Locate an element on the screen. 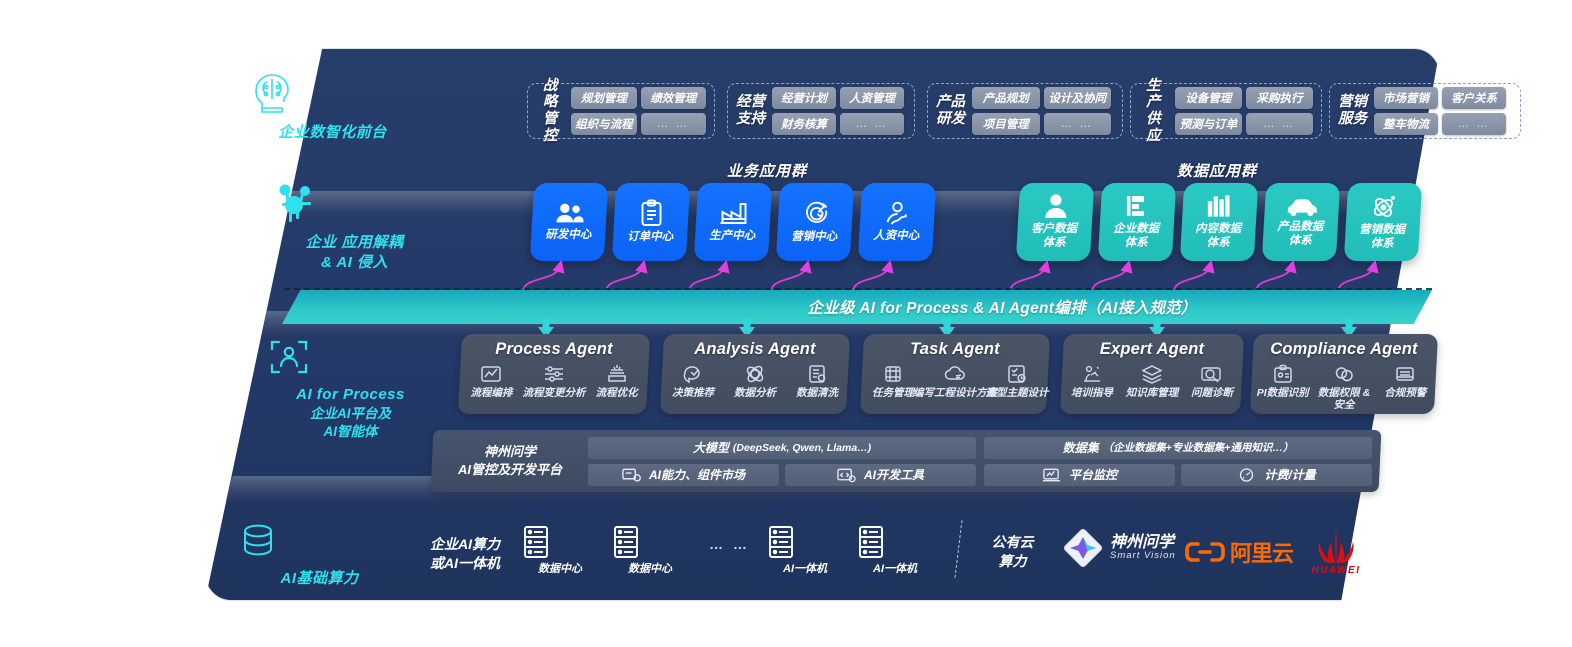 The height and width of the screenshot is (647, 1572). agent-capability: 流程优化 is located at coordinates (617, 381).